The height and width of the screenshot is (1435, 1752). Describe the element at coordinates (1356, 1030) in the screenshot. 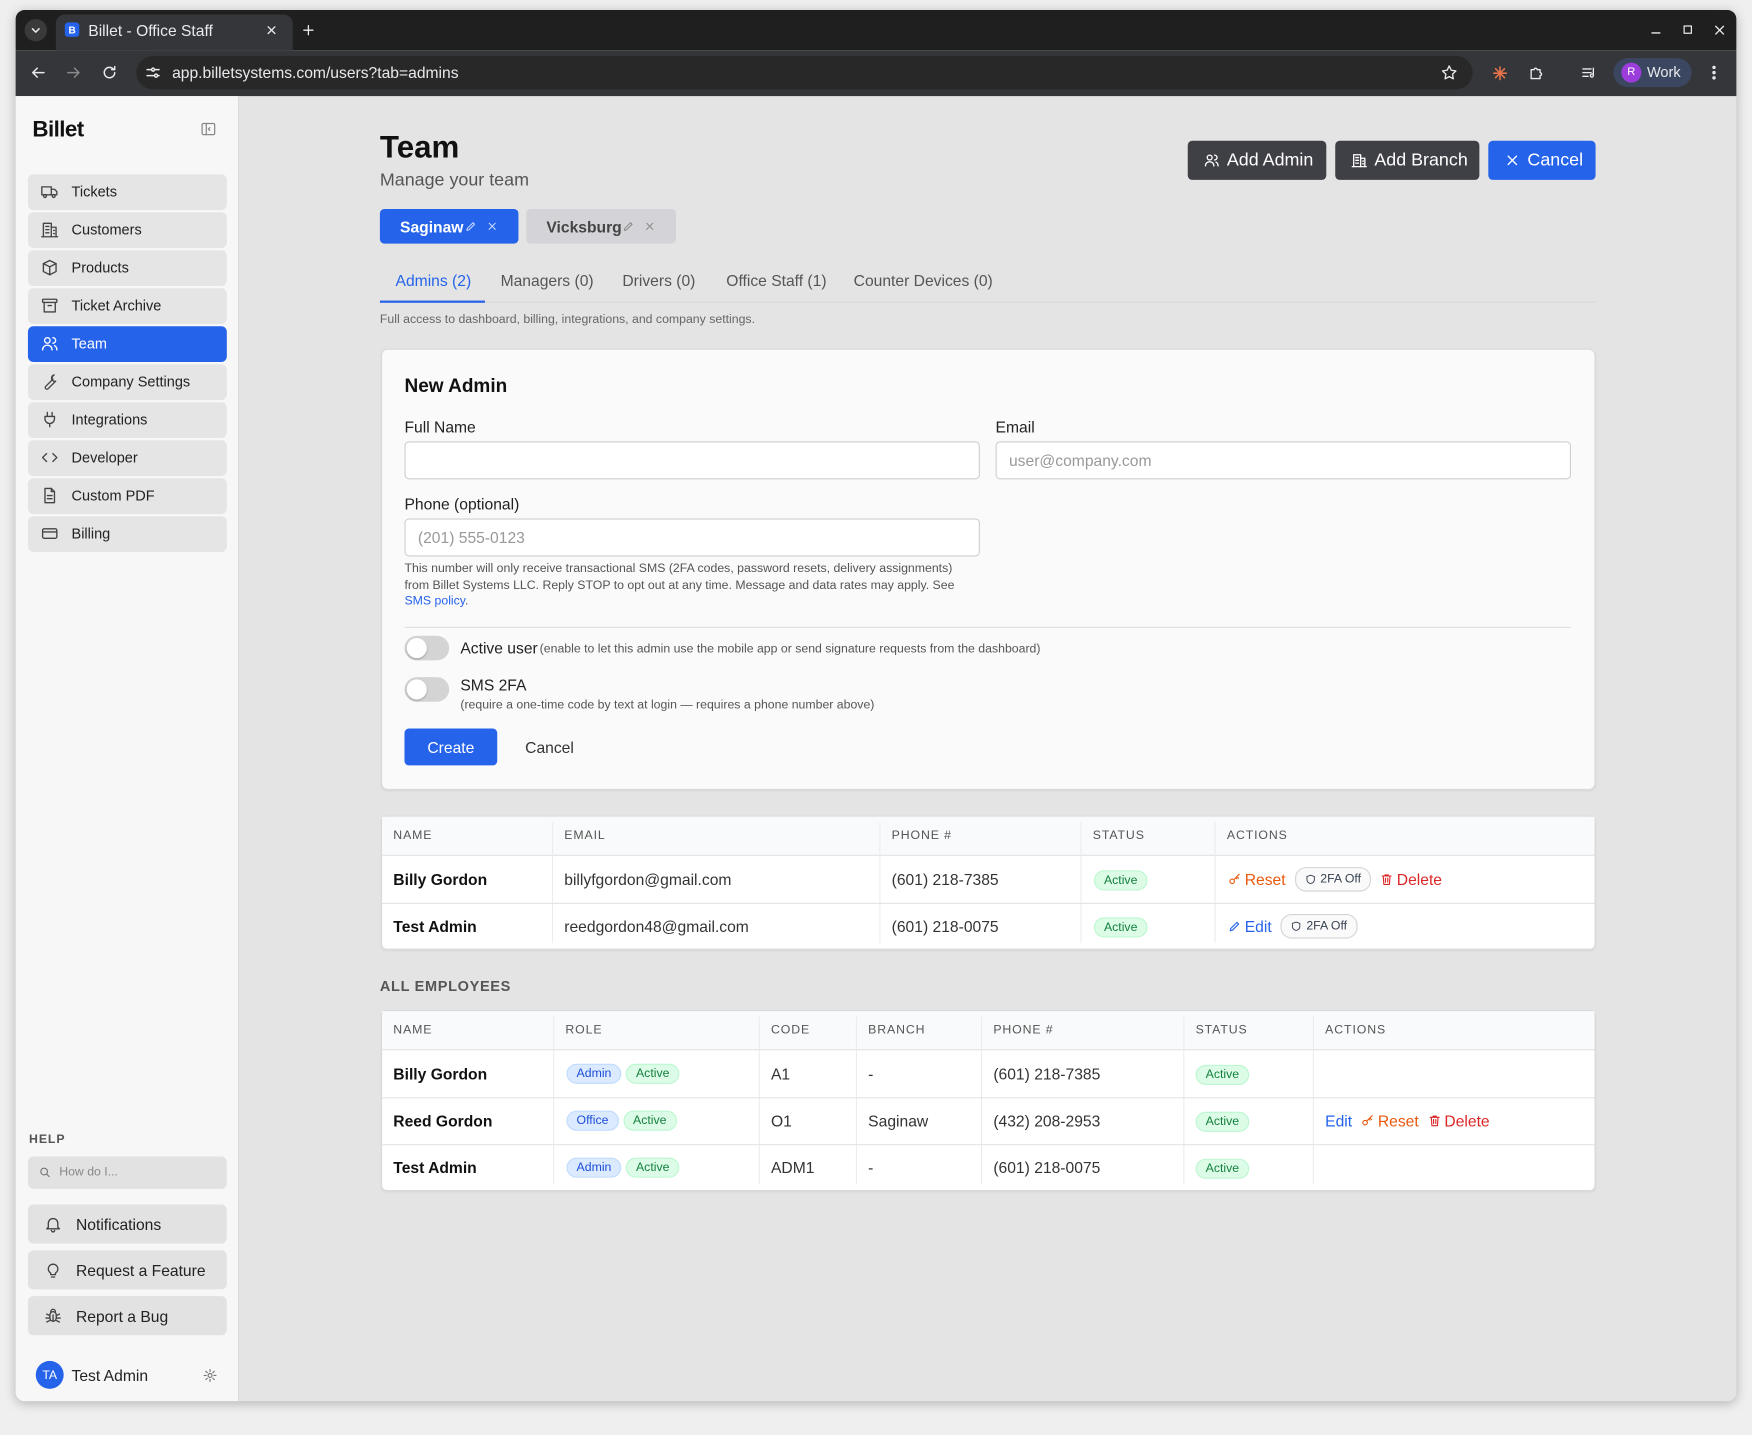

I see `column-header: ACTIONS` at that location.